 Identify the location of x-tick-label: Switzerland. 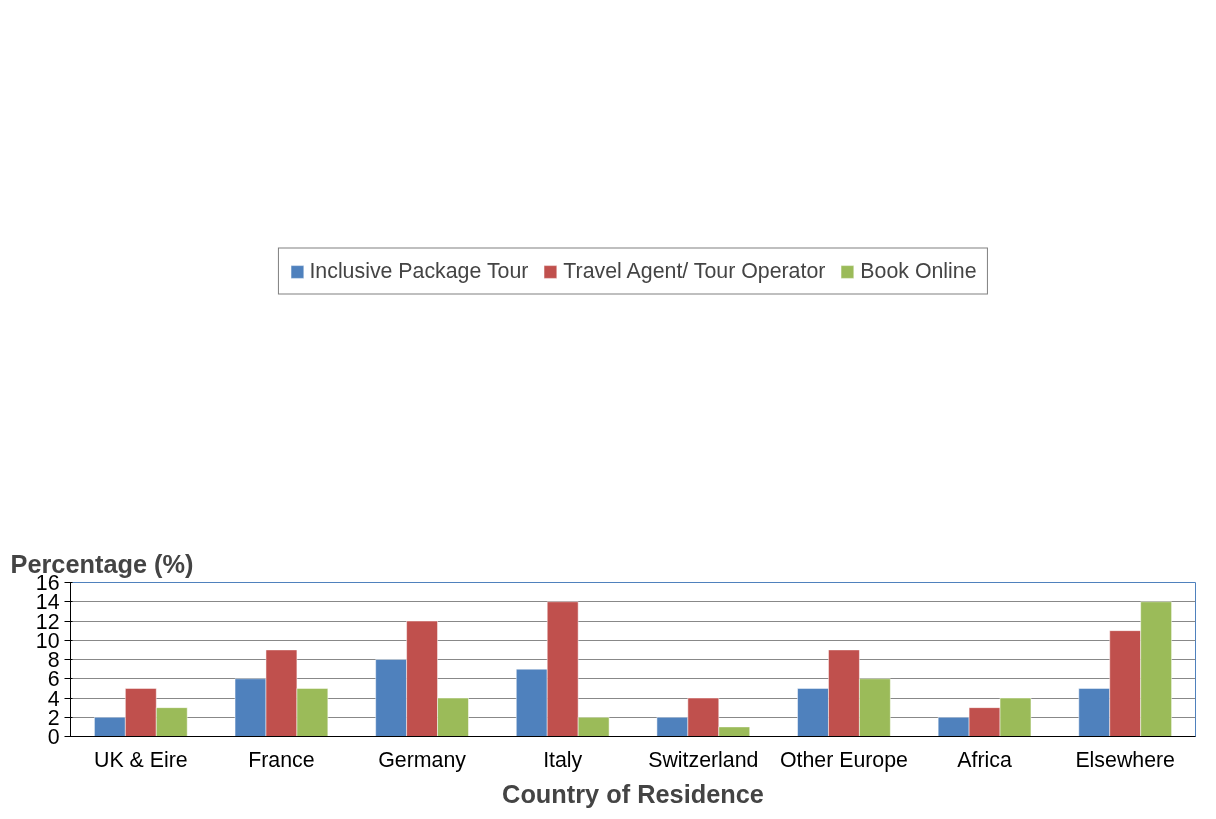
(703, 759).